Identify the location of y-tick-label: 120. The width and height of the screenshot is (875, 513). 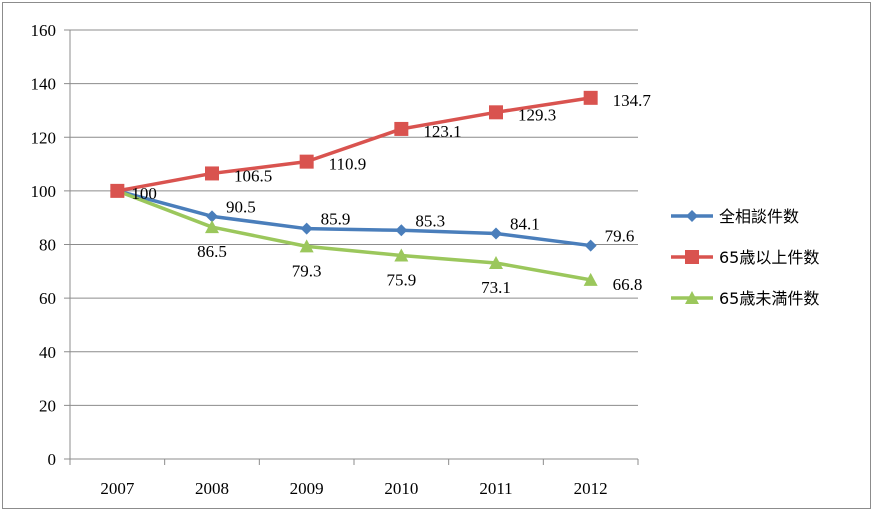
(44, 137).